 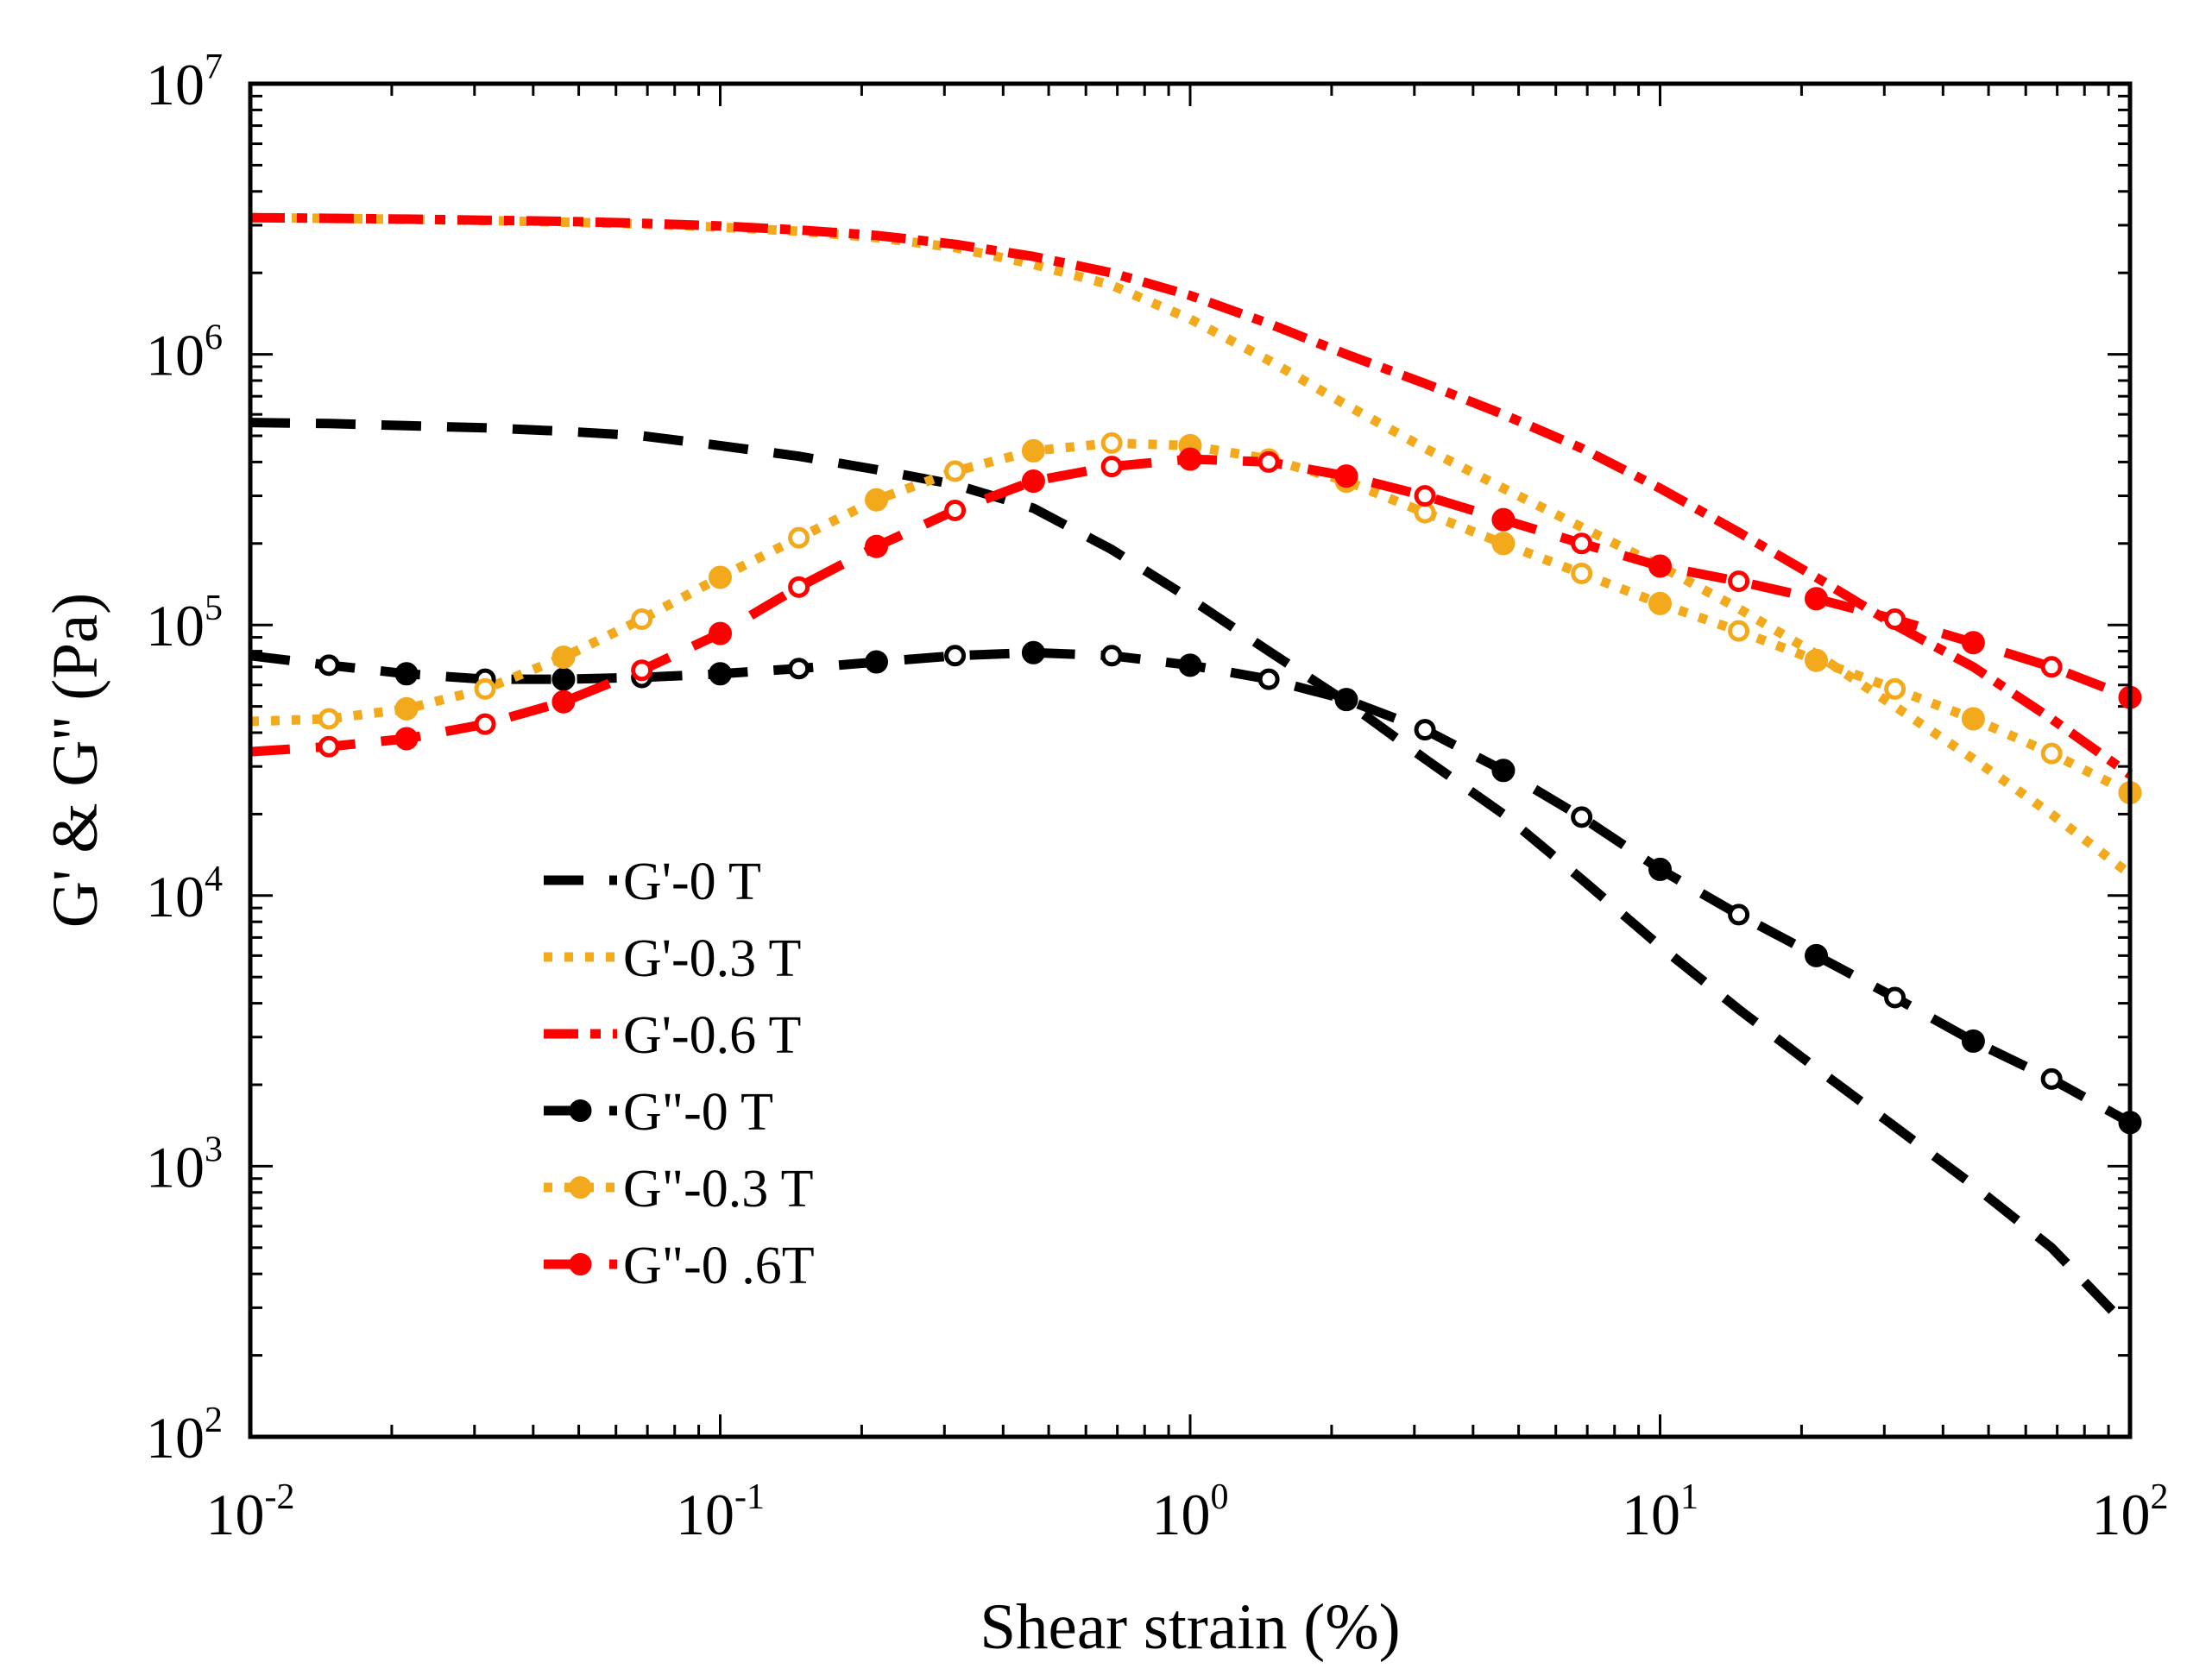 What do you see at coordinates (692, 882) in the screenshot?
I see `legend-label: G'-0 T` at bounding box center [692, 882].